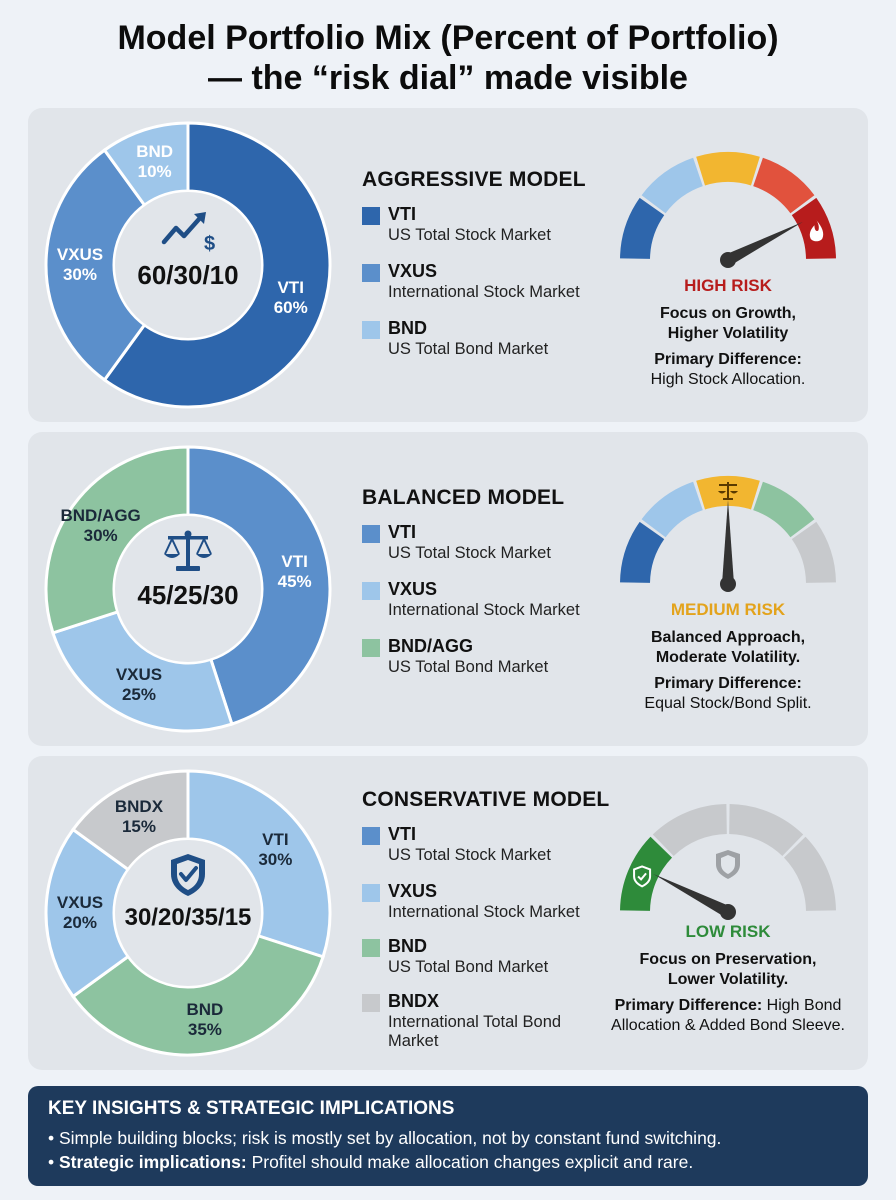 This screenshot has height=1200, width=896. I want to click on shield-icon, so click(728, 864).